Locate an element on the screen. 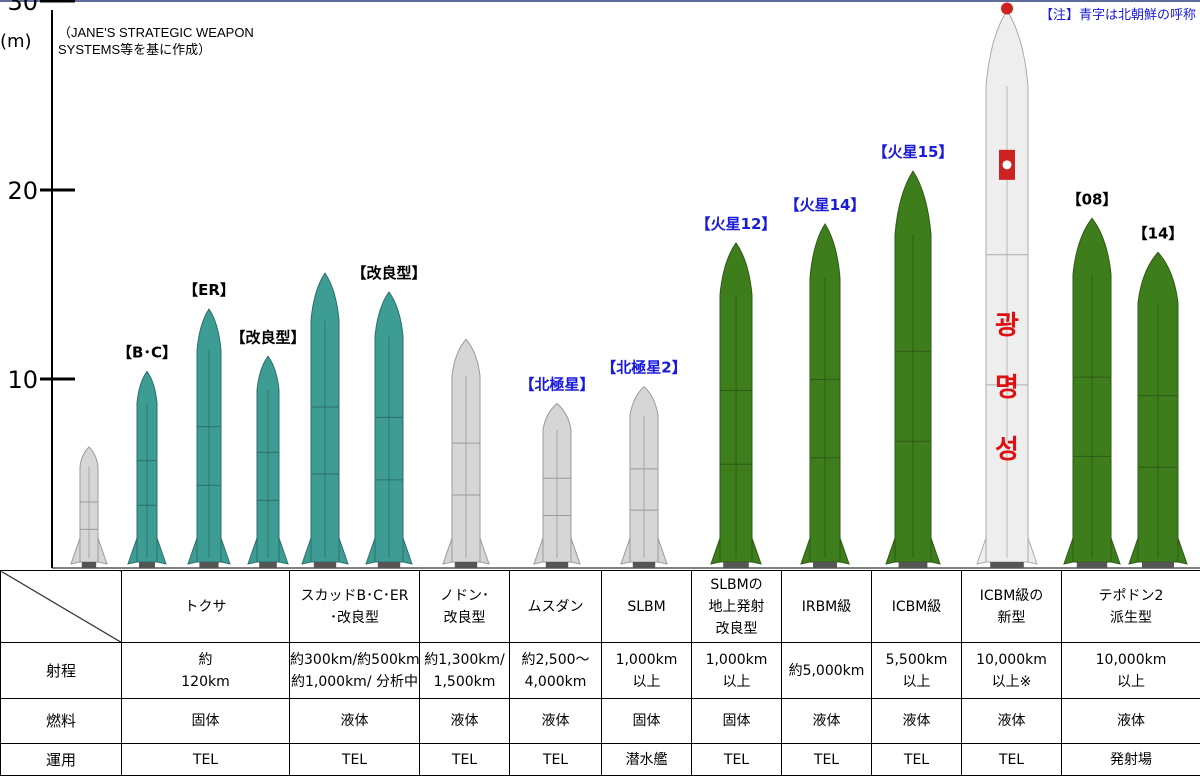  column-name-cell: ノドン･改良型 is located at coordinates (465, 607).